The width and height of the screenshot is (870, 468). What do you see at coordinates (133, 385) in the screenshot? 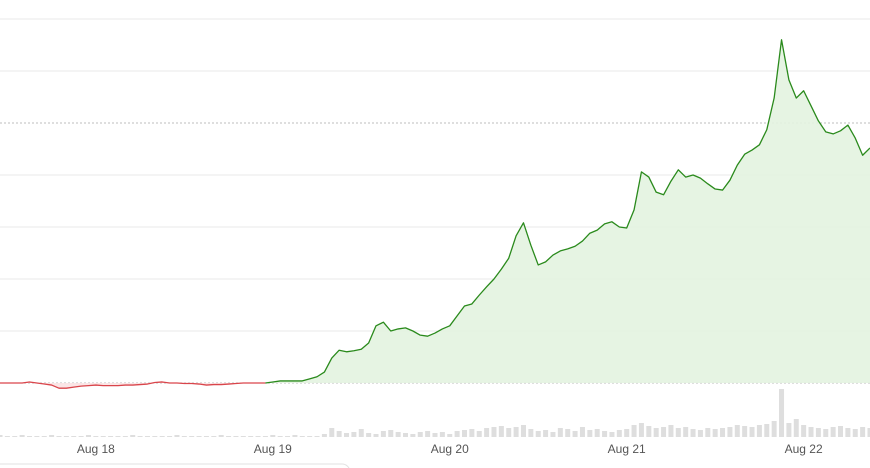
I see `line` at bounding box center [133, 385].